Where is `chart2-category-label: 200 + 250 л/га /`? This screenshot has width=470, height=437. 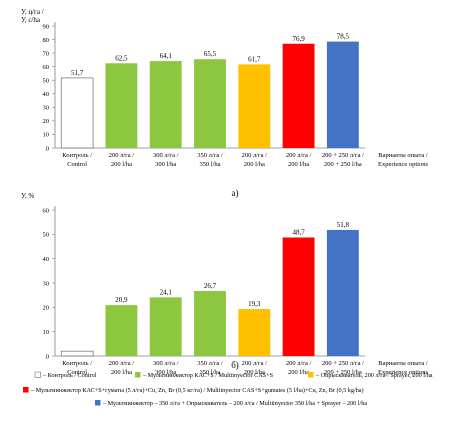
chart2-category-label: 200 + 250 л/га / is located at coordinates (343, 363).